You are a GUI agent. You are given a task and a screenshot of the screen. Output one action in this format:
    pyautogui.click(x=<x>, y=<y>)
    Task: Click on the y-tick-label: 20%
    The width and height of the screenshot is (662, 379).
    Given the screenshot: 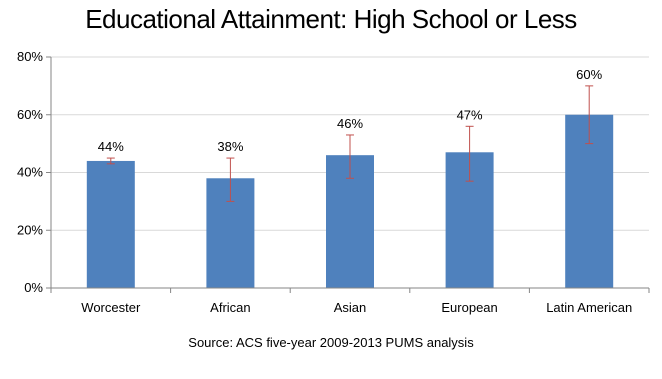 What is the action you would take?
    pyautogui.click(x=30, y=229)
    